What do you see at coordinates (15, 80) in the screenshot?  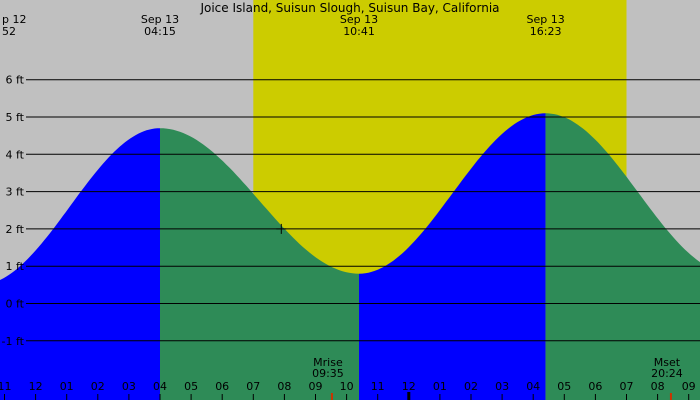 I see `y-tick-label: 6 ft` at bounding box center [15, 80].